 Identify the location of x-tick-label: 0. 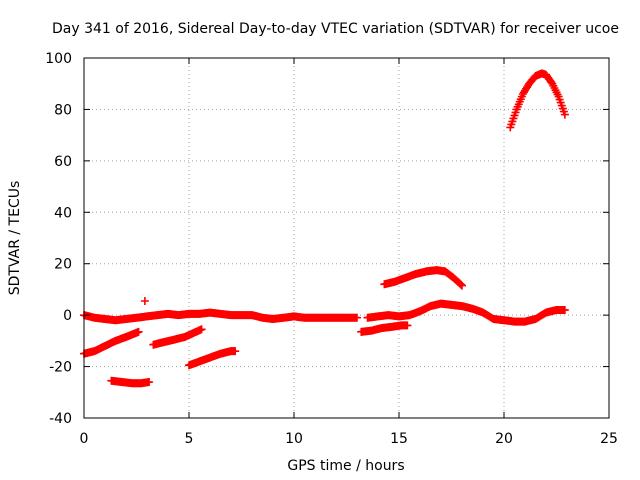
(84, 439).